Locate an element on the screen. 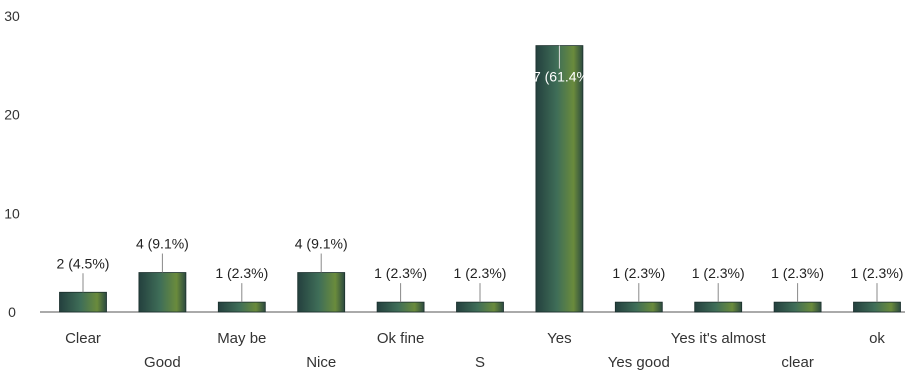 The width and height of the screenshot is (912, 372). category-label: Good is located at coordinates (162, 362).